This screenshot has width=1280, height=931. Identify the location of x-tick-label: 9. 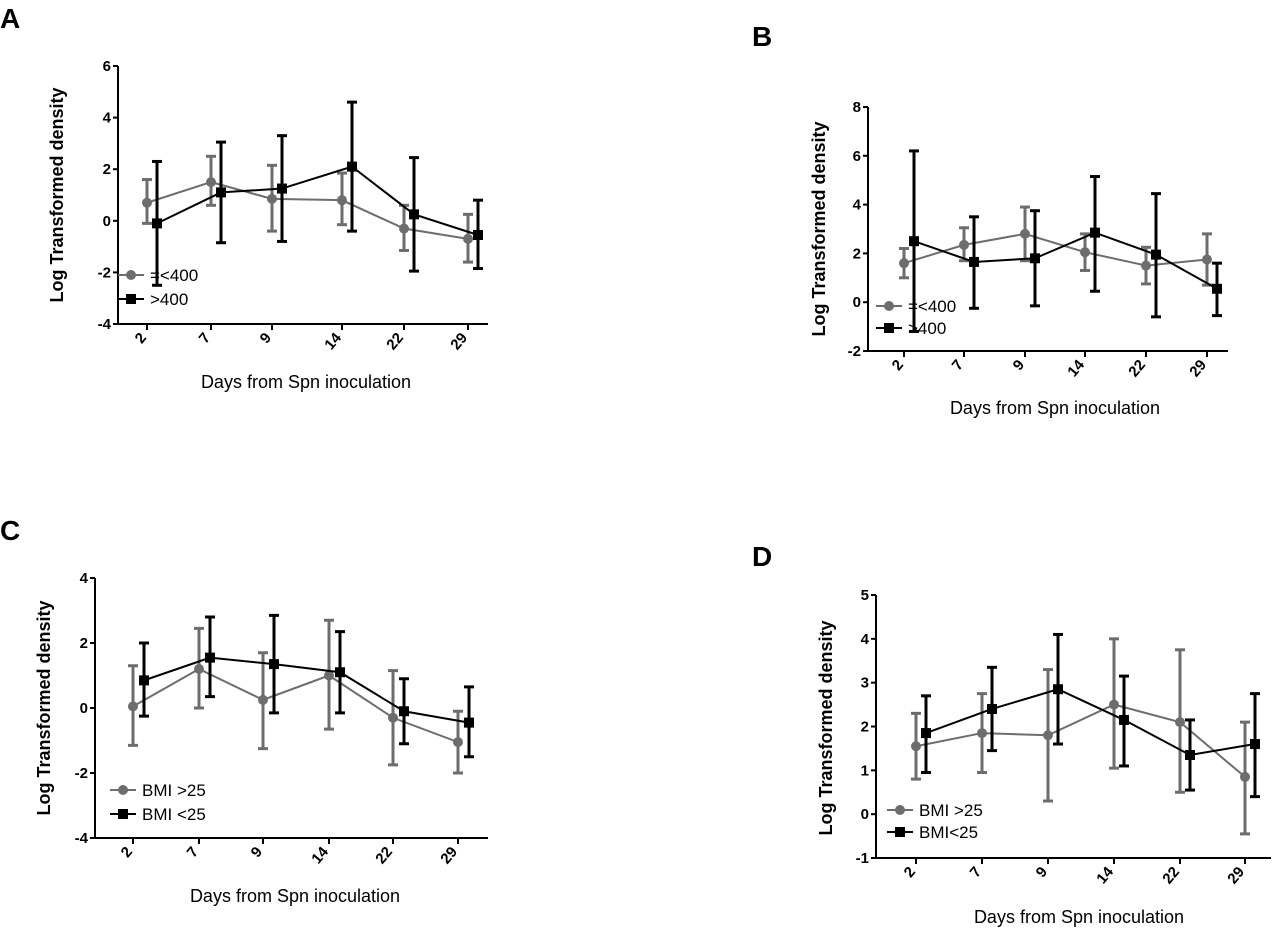
(257, 852).